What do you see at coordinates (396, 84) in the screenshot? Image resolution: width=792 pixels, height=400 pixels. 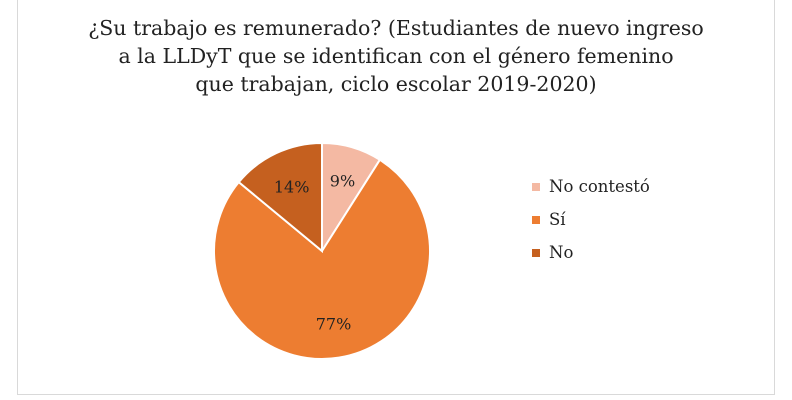 I see `title-line: que trabajan, ciclo escolar 2019-2020)` at bounding box center [396, 84].